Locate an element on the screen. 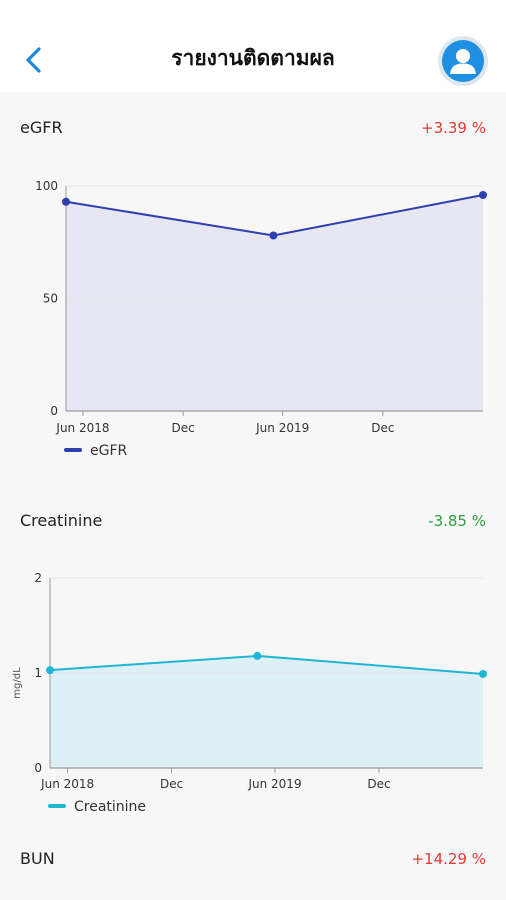 The image size is (506, 900). user-icon is located at coordinates (463, 61).